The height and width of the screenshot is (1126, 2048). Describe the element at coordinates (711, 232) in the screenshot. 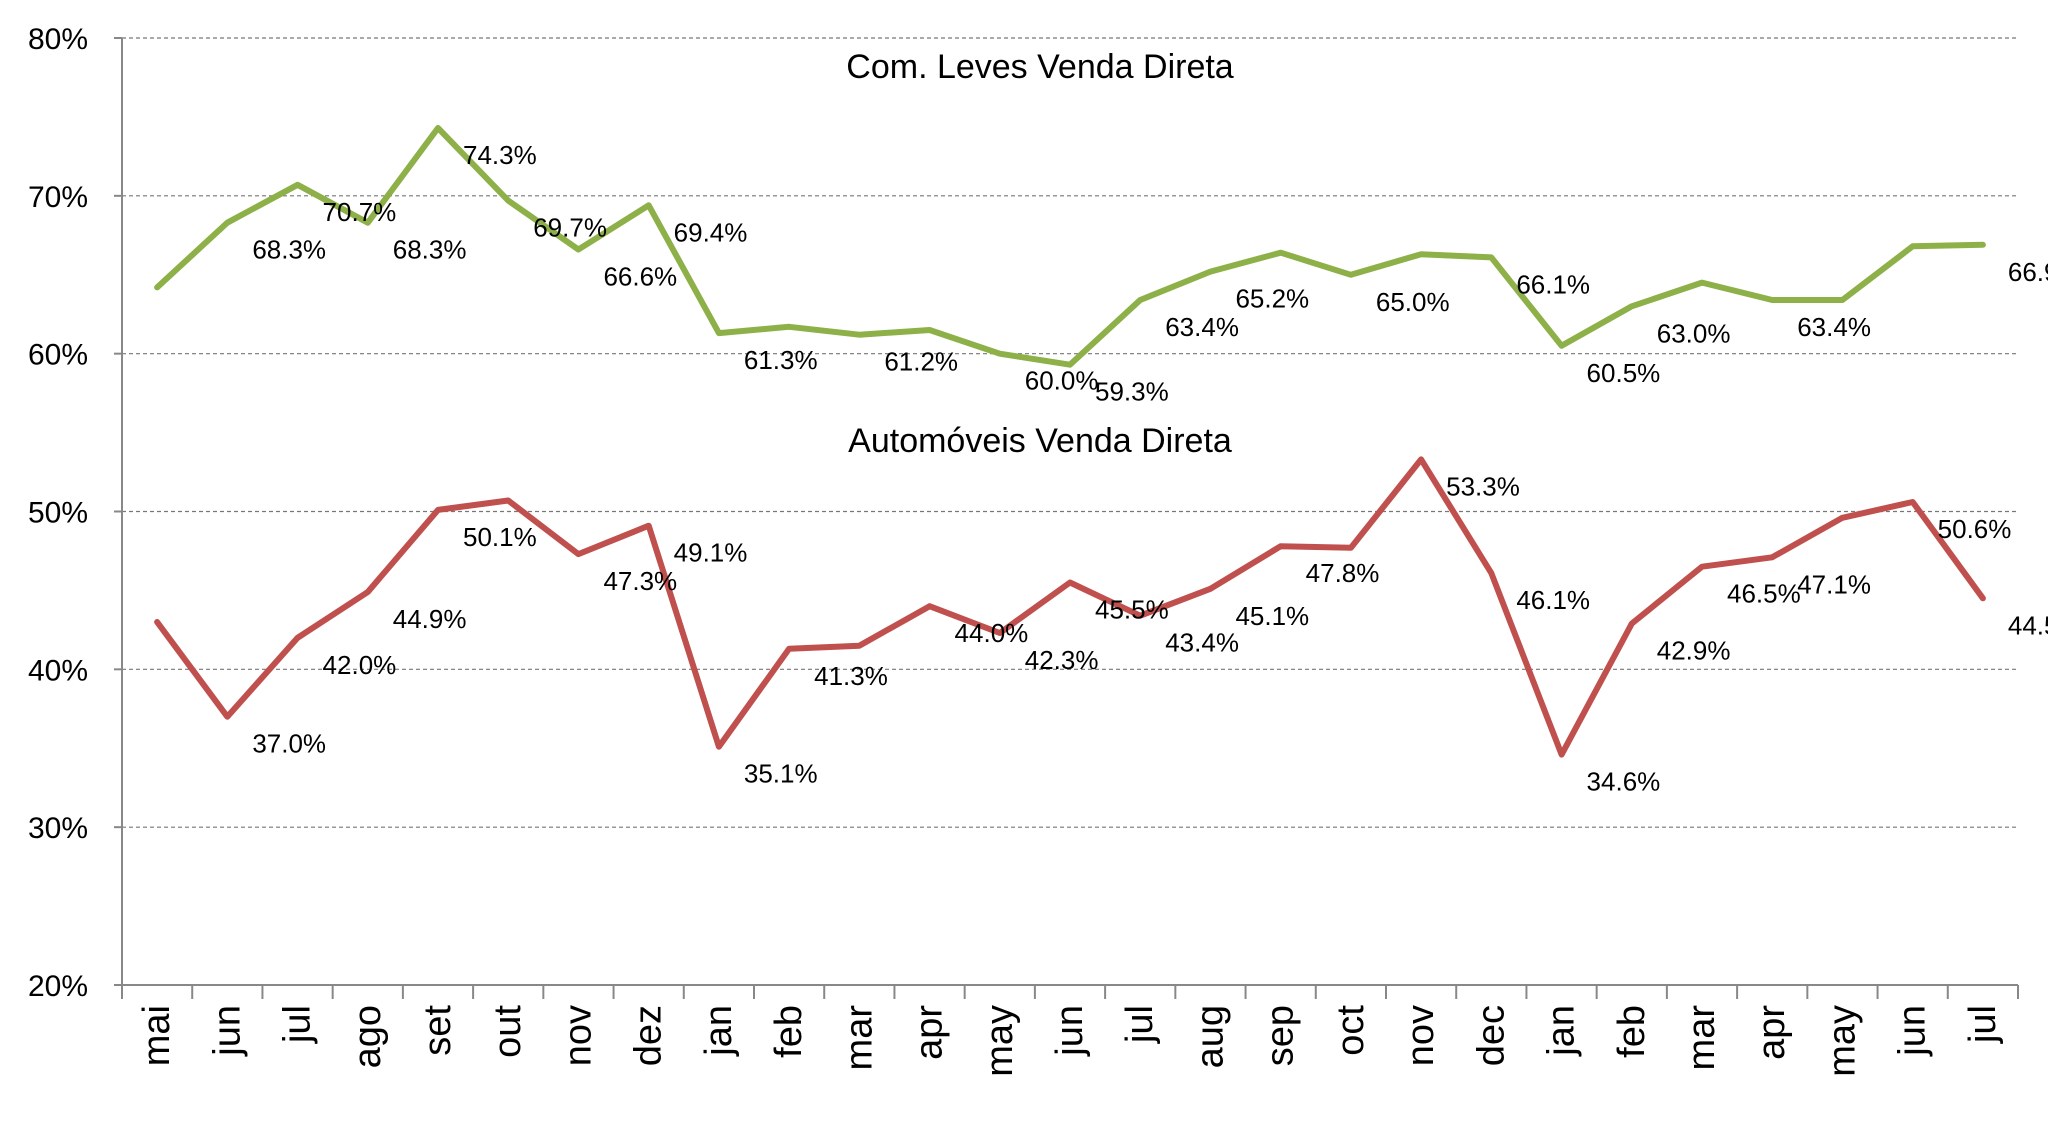

I see `data-label: 69.4%` at that location.